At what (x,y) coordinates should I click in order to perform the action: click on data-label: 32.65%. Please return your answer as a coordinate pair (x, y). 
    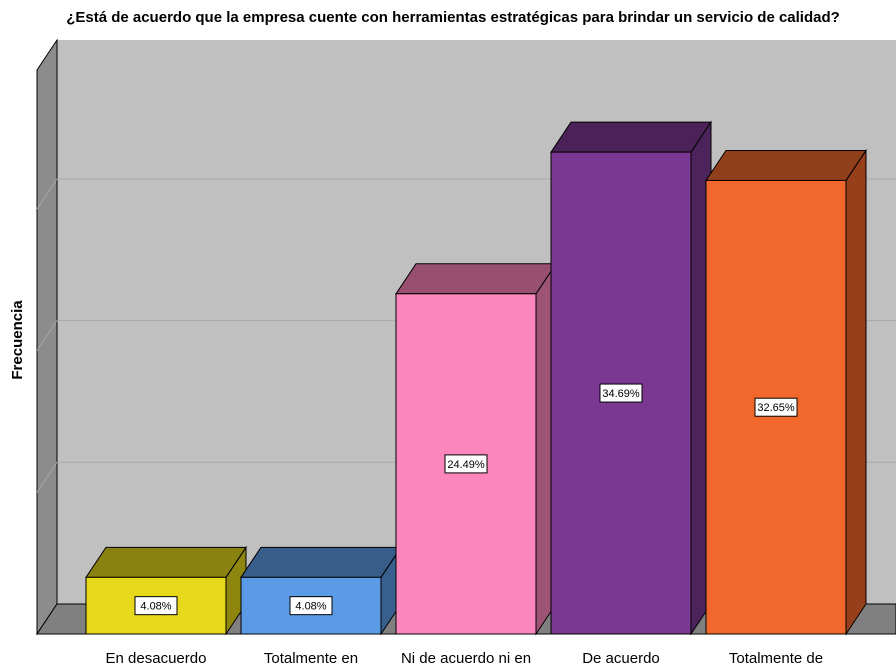
    Looking at the image, I should click on (776, 408).